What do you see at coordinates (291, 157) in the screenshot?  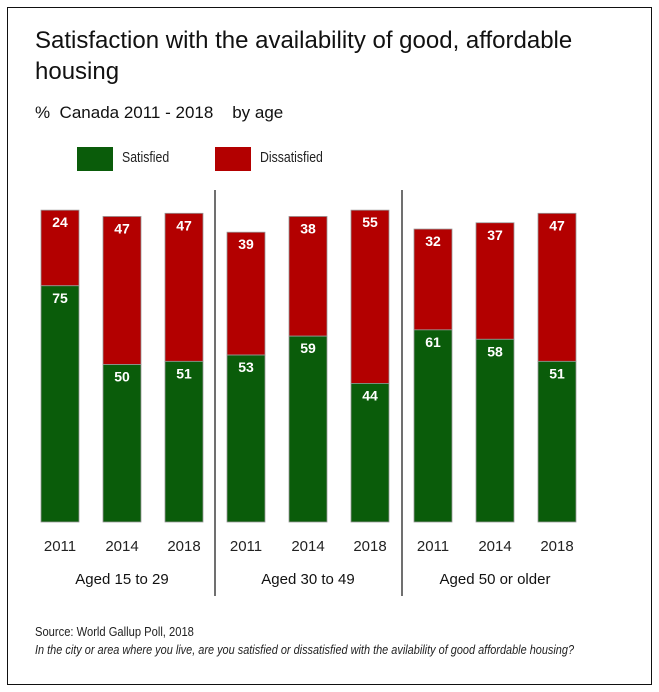 I see `legend-label-dissatisfied: Dissatisfied` at bounding box center [291, 157].